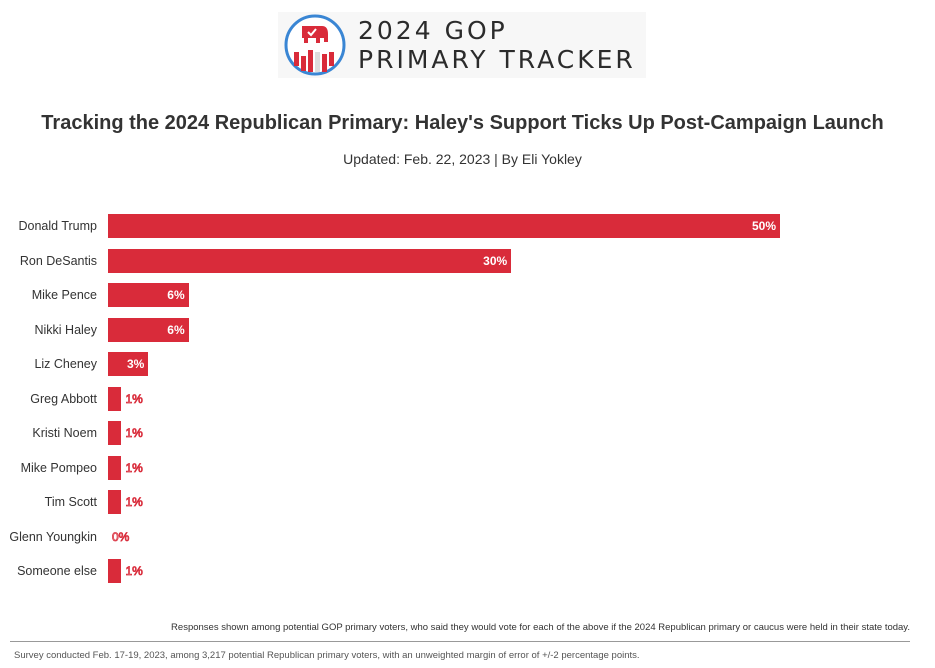  What do you see at coordinates (58, 467) in the screenshot?
I see `category-label: Mike Pompeo` at bounding box center [58, 467].